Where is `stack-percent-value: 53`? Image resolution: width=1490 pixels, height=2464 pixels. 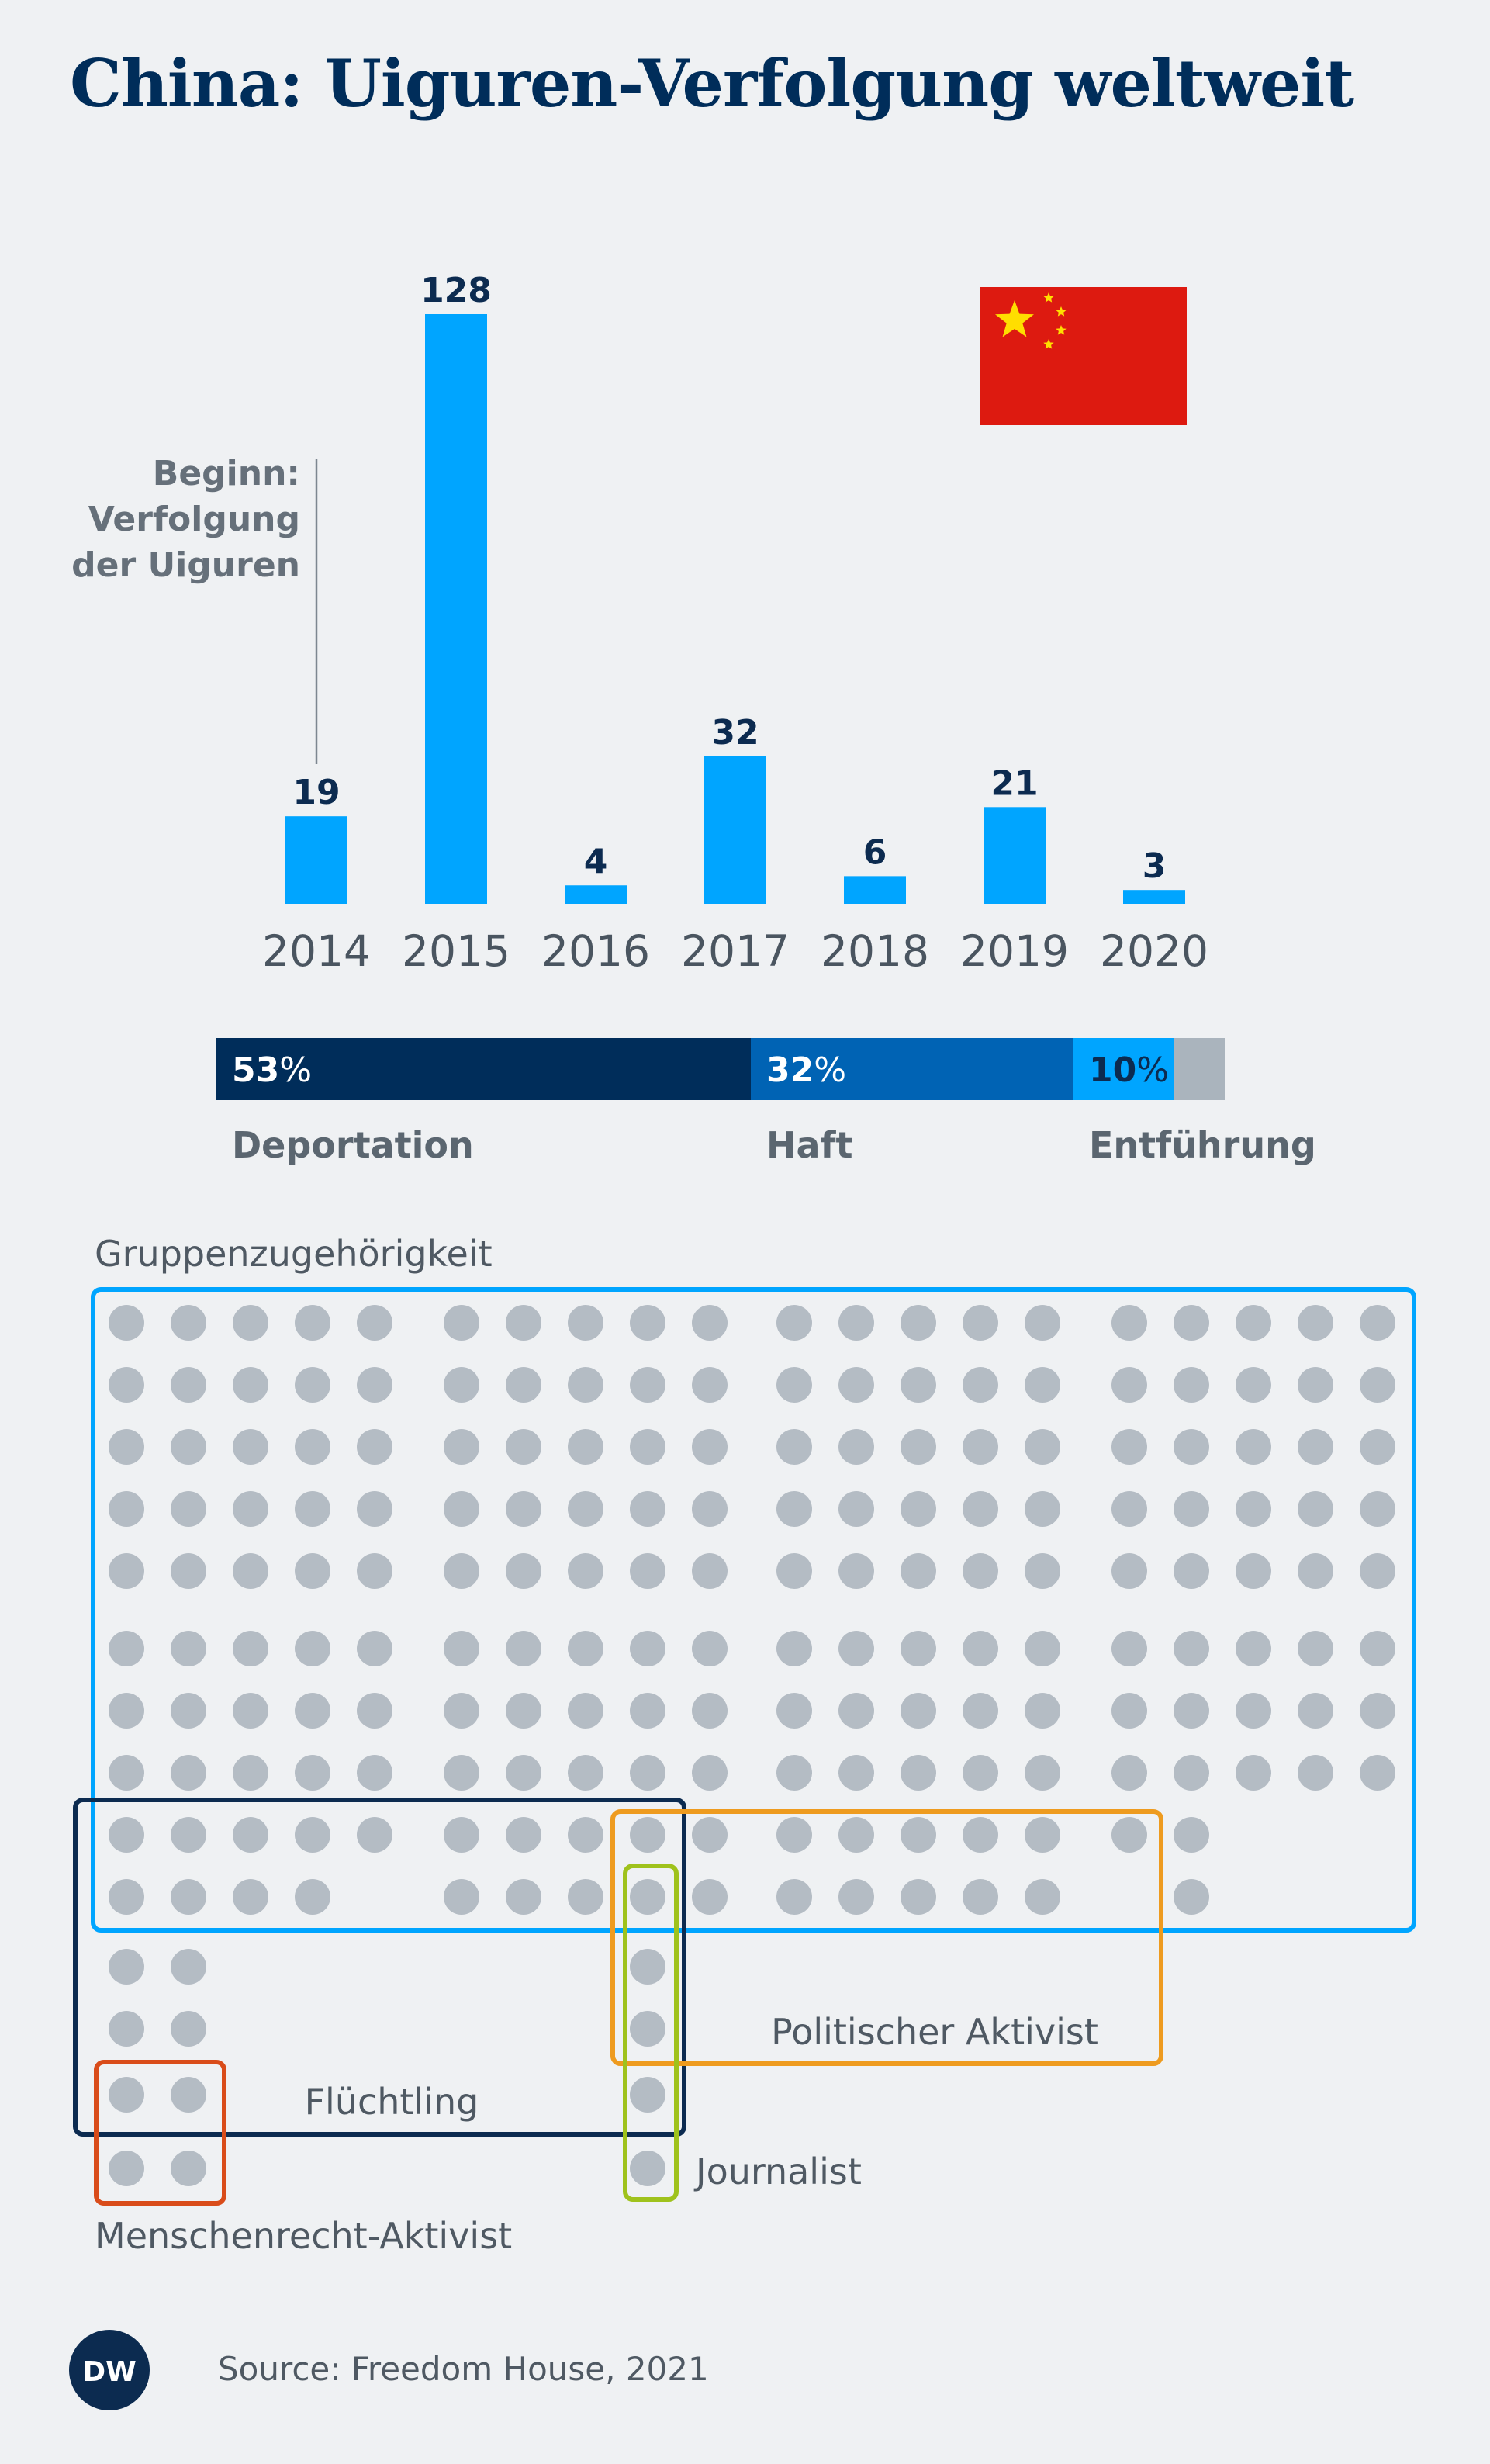
stack-percent-value: 53 is located at coordinates (255, 1070).